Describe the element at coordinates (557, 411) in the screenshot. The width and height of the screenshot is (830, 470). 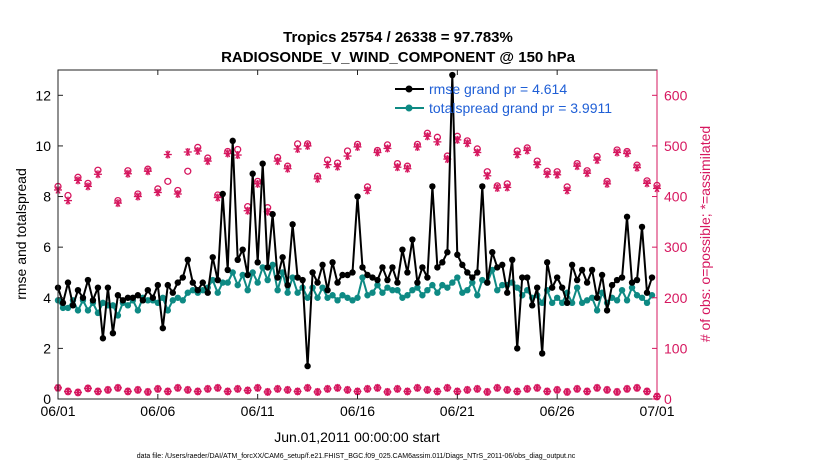
I see `x-tick-label: 06/26` at that location.